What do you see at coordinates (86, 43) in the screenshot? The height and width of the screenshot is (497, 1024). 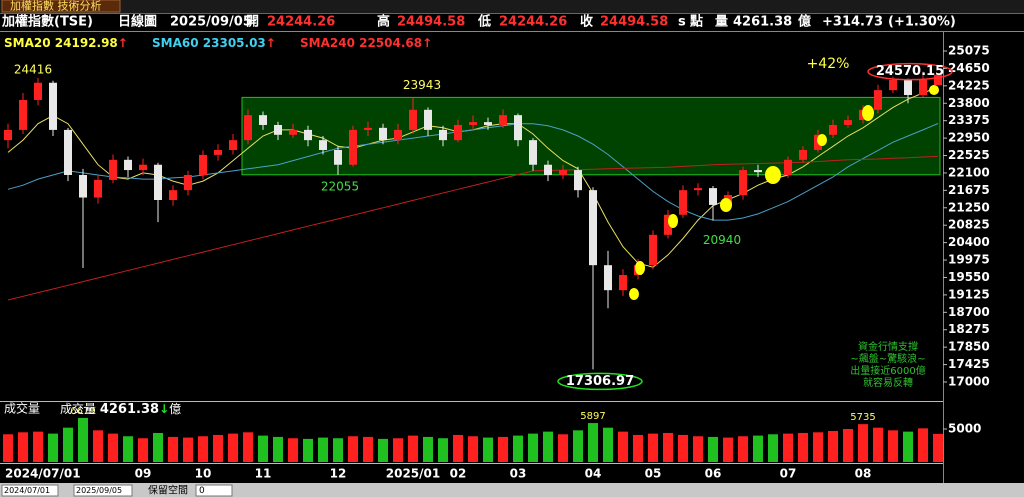 I see `legend-text: 24192.98` at bounding box center [86, 43].